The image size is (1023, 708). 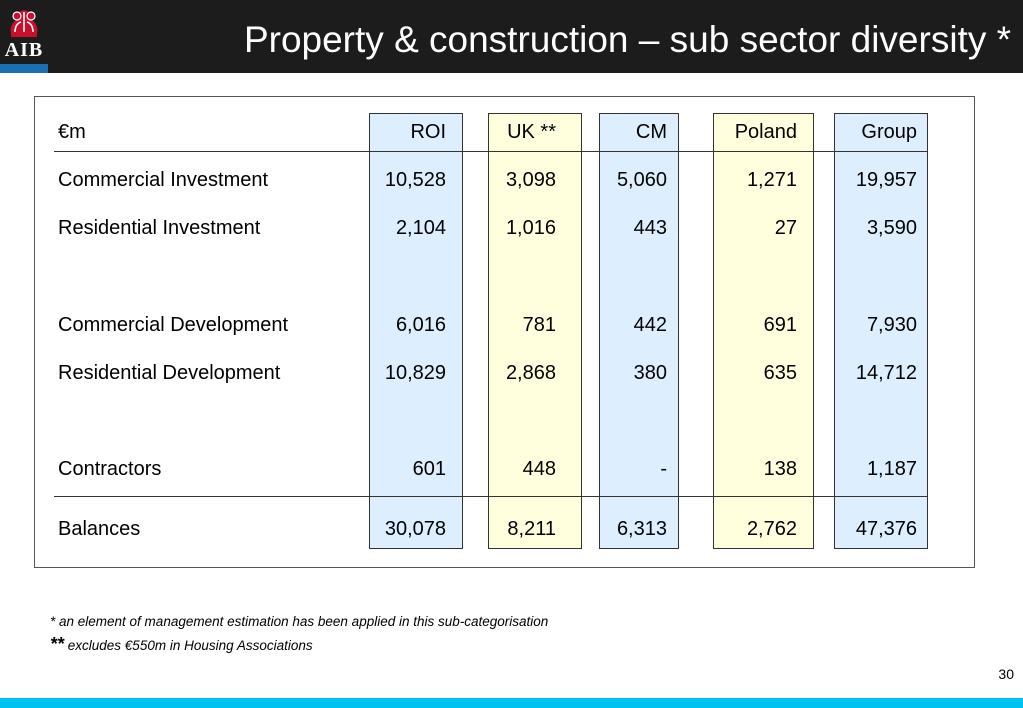 What do you see at coordinates (1006, 674) in the screenshot?
I see `page-number: 30` at bounding box center [1006, 674].